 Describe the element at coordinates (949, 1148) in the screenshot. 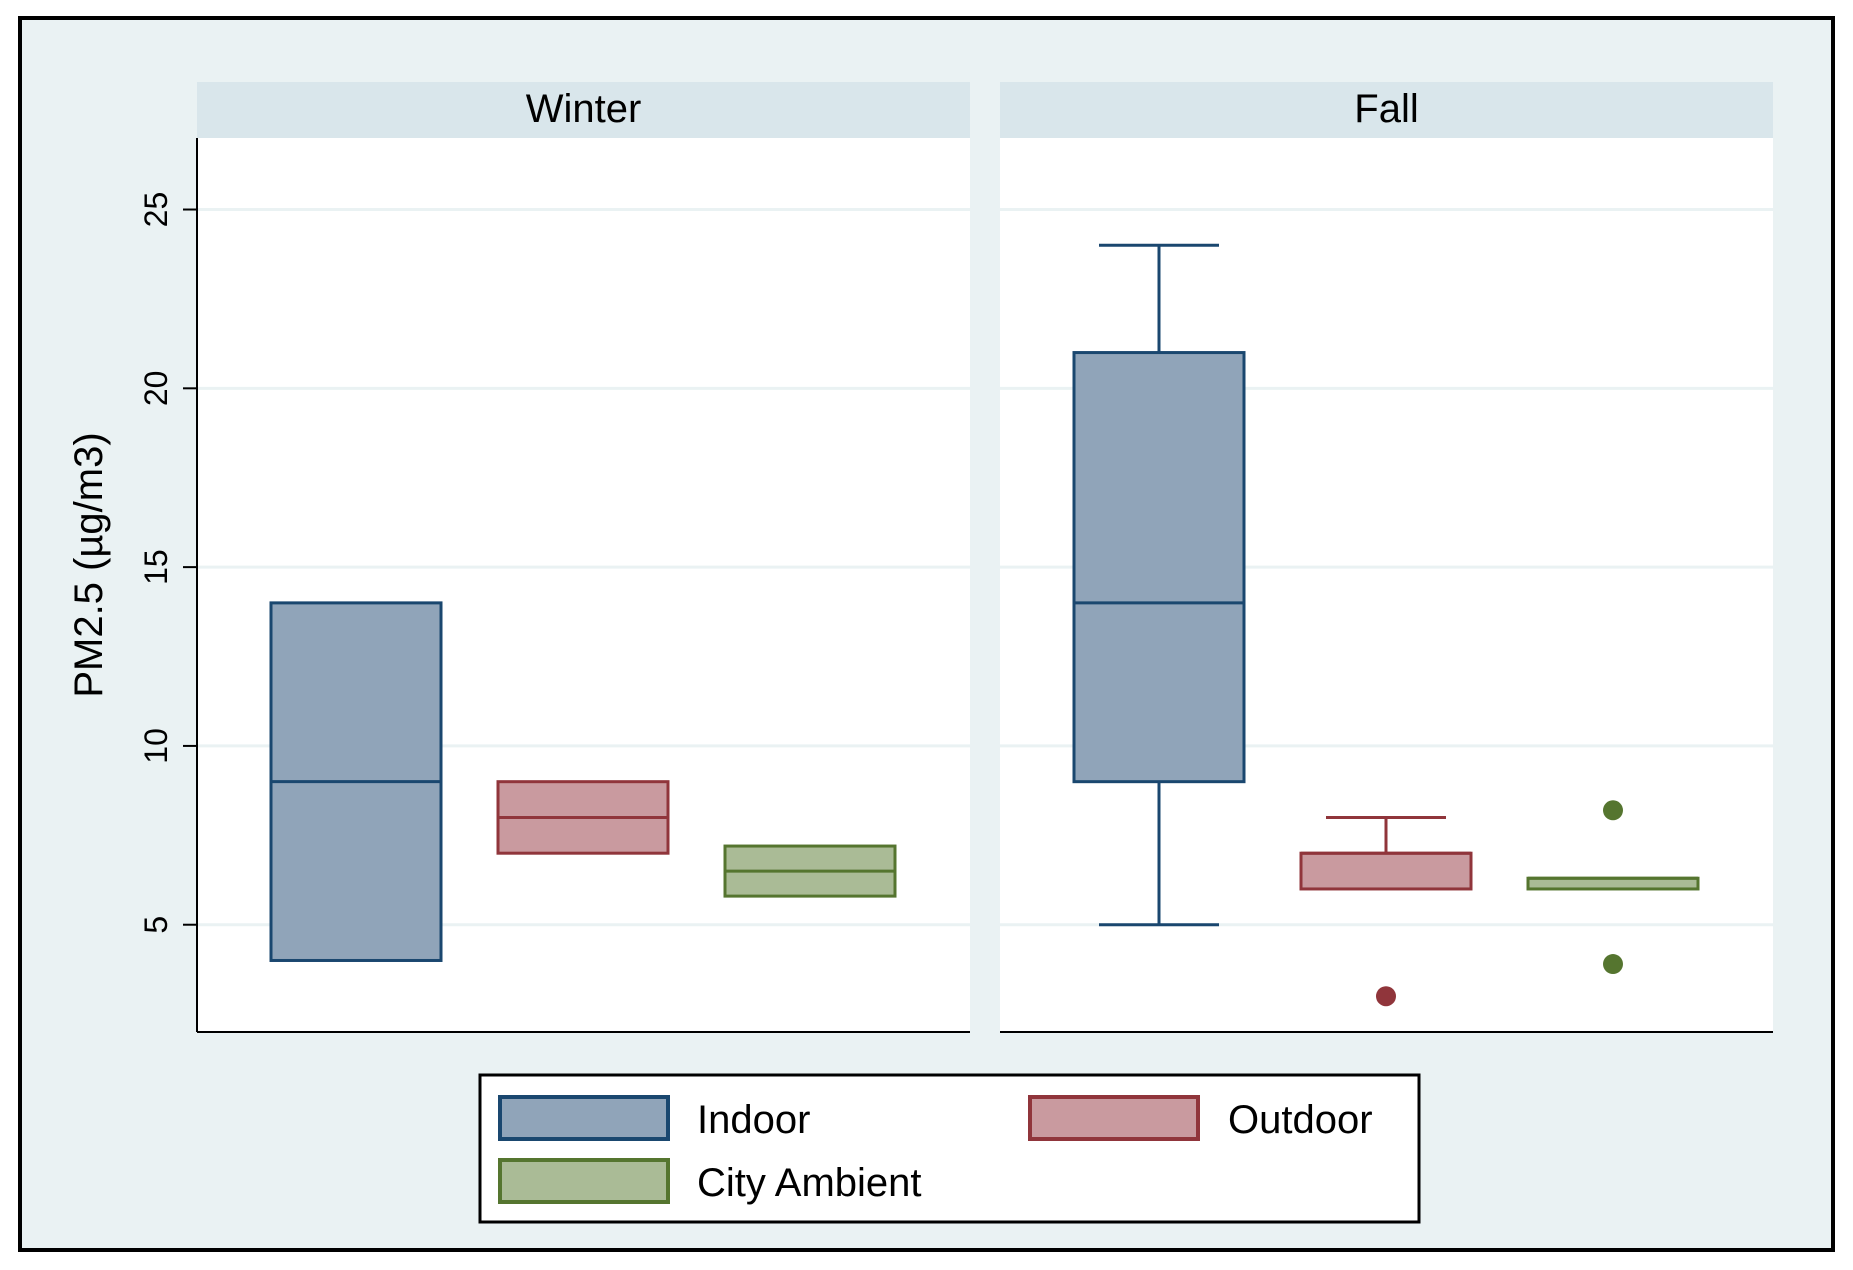

I see `legend: Indoor Outdoor City Ambient` at that location.